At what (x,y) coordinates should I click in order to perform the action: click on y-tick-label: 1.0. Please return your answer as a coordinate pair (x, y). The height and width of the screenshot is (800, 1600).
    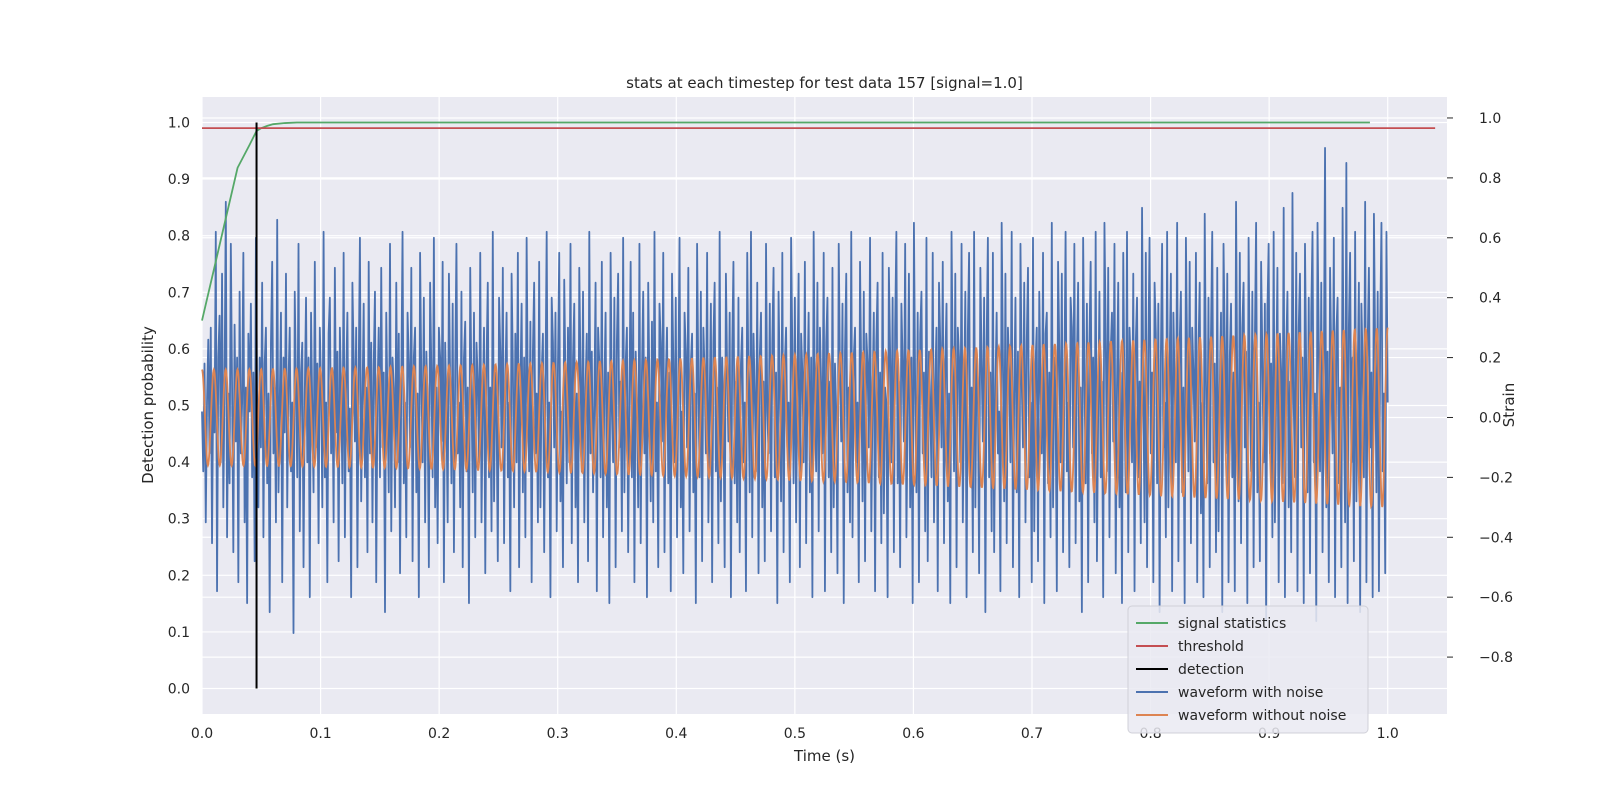
    Looking at the image, I should click on (179, 123).